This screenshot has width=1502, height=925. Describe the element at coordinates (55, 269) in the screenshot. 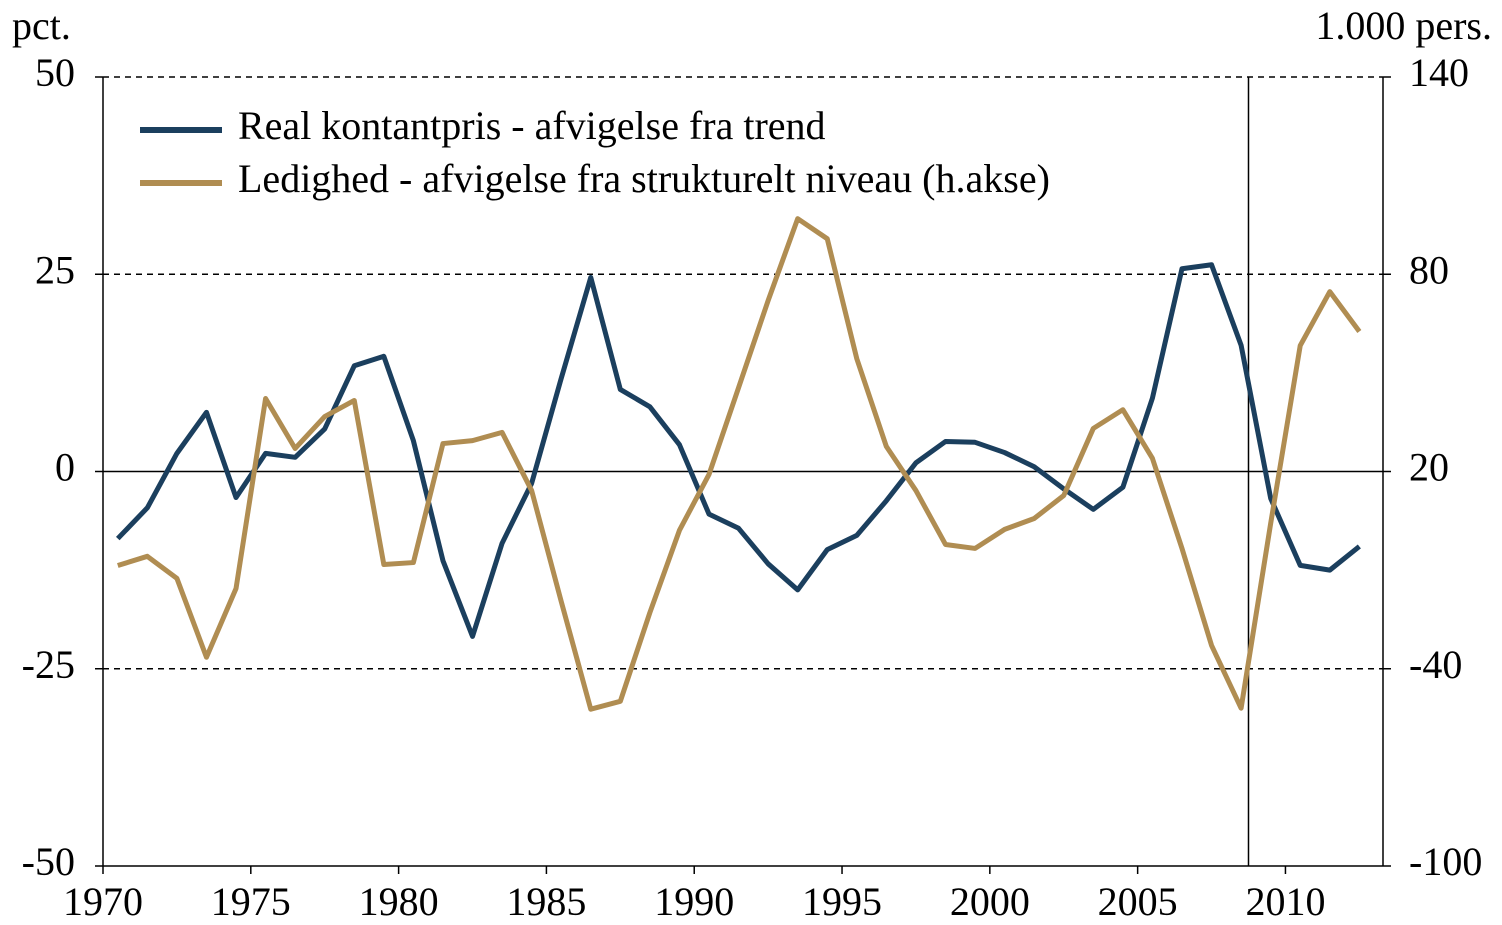

I see `y-tick-label: 25` at that location.